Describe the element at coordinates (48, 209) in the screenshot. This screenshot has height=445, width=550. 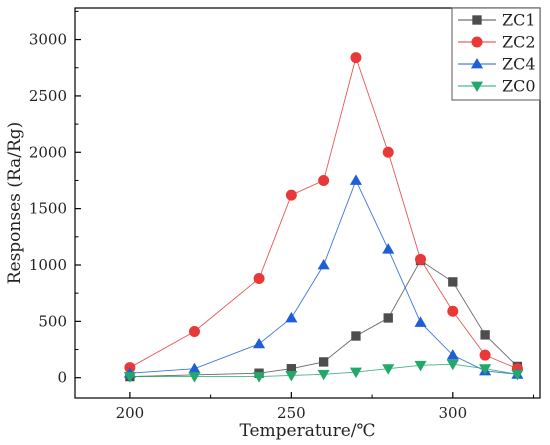
I see `y-tick-label: 1500` at that location.